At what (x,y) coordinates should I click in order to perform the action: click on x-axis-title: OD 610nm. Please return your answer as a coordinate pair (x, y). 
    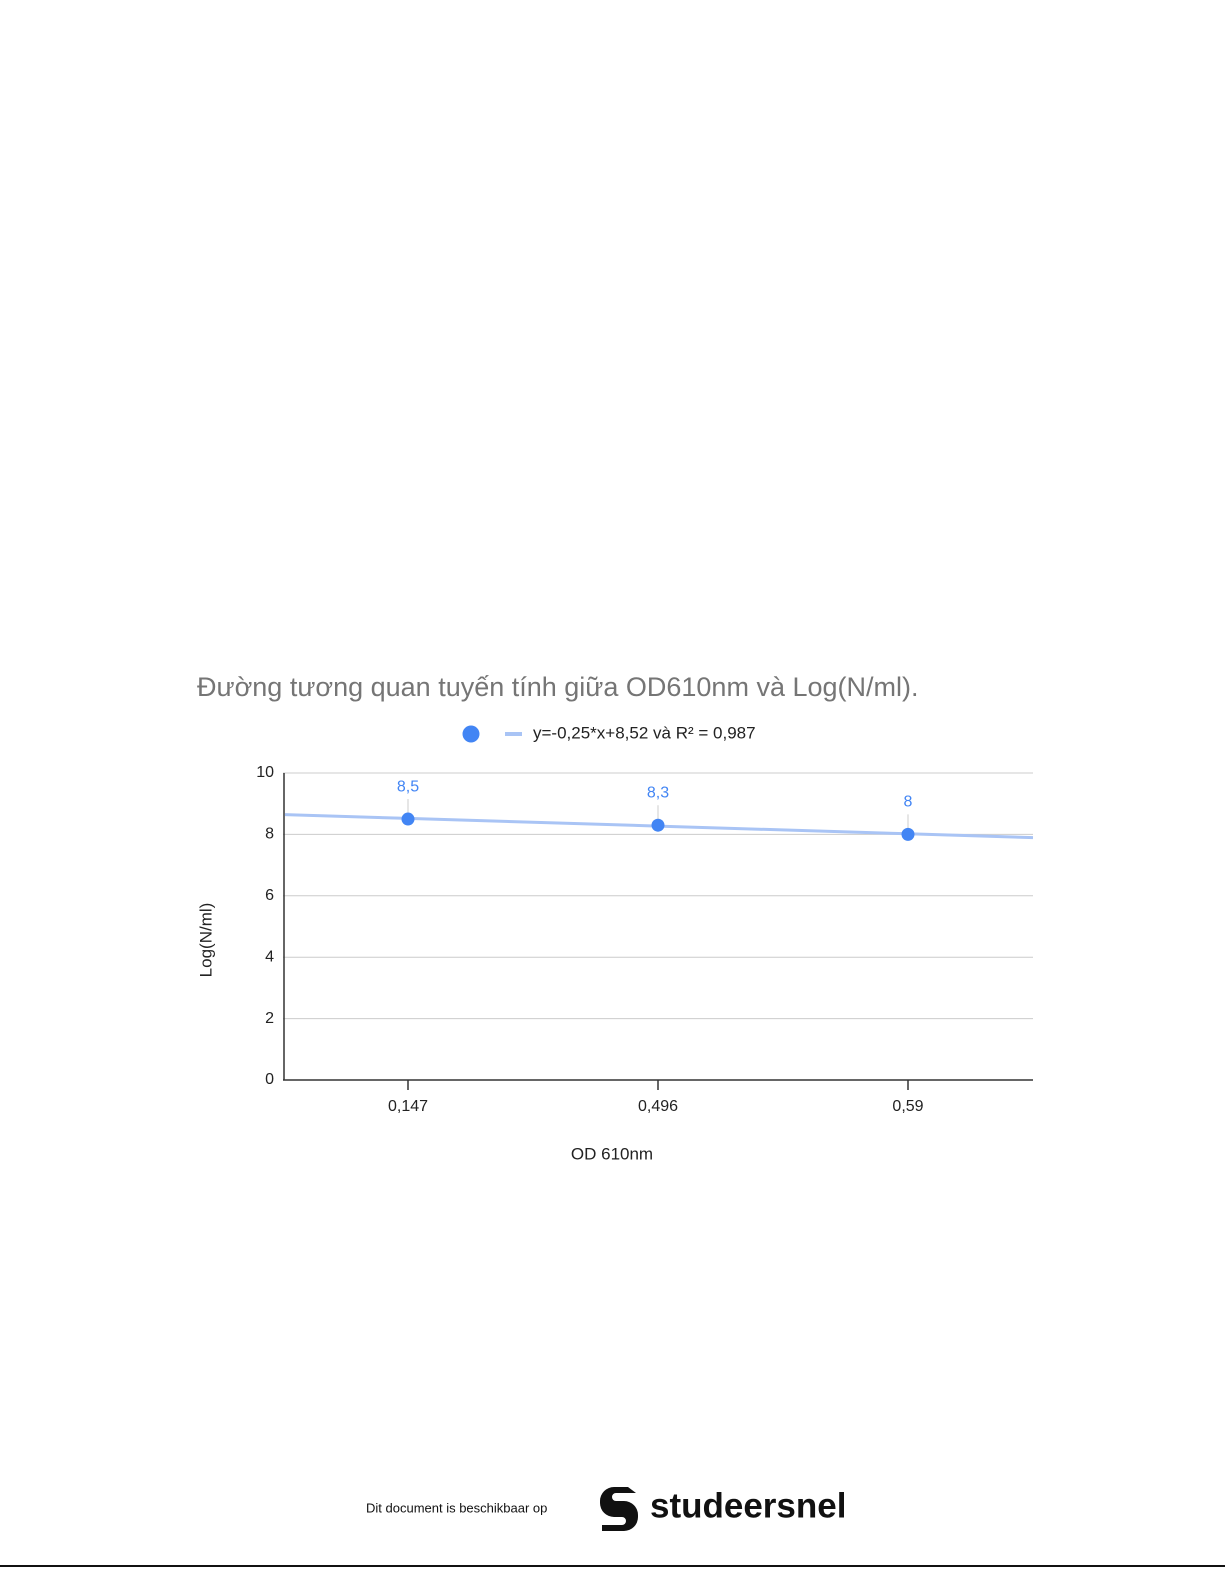
    Looking at the image, I should click on (612, 1153).